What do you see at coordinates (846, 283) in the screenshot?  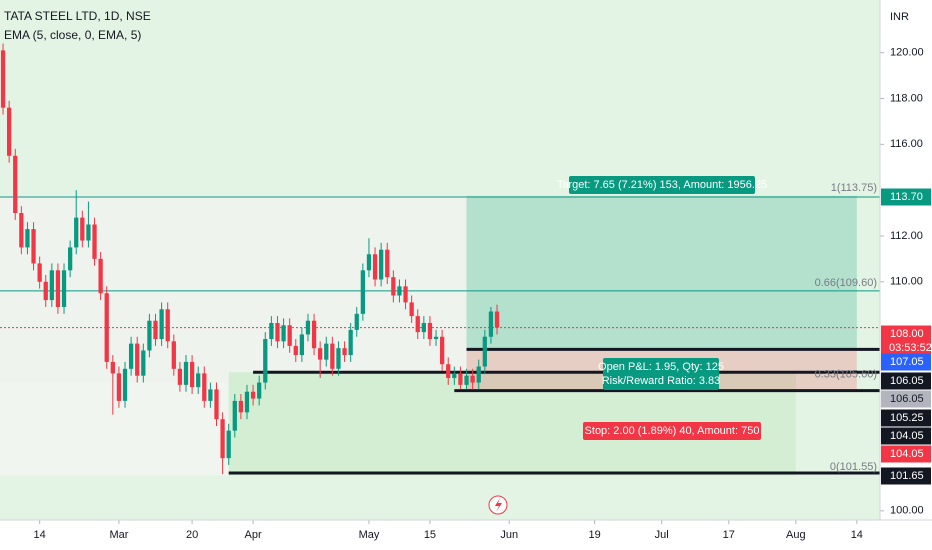 I see `fib-label: 0.66(109.60)` at bounding box center [846, 283].